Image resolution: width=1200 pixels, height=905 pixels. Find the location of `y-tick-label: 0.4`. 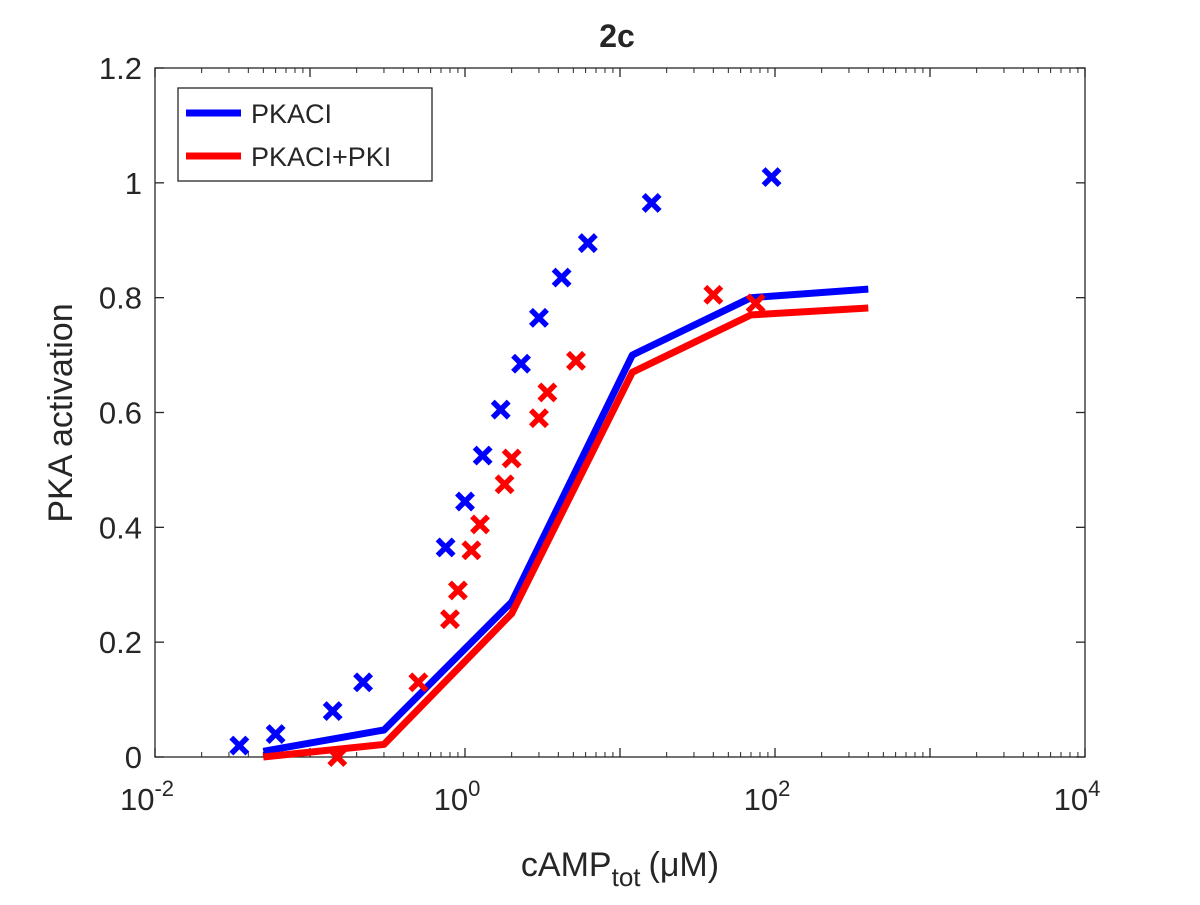

y-tick-label: 0.4 is located at coordinates (120, 527).